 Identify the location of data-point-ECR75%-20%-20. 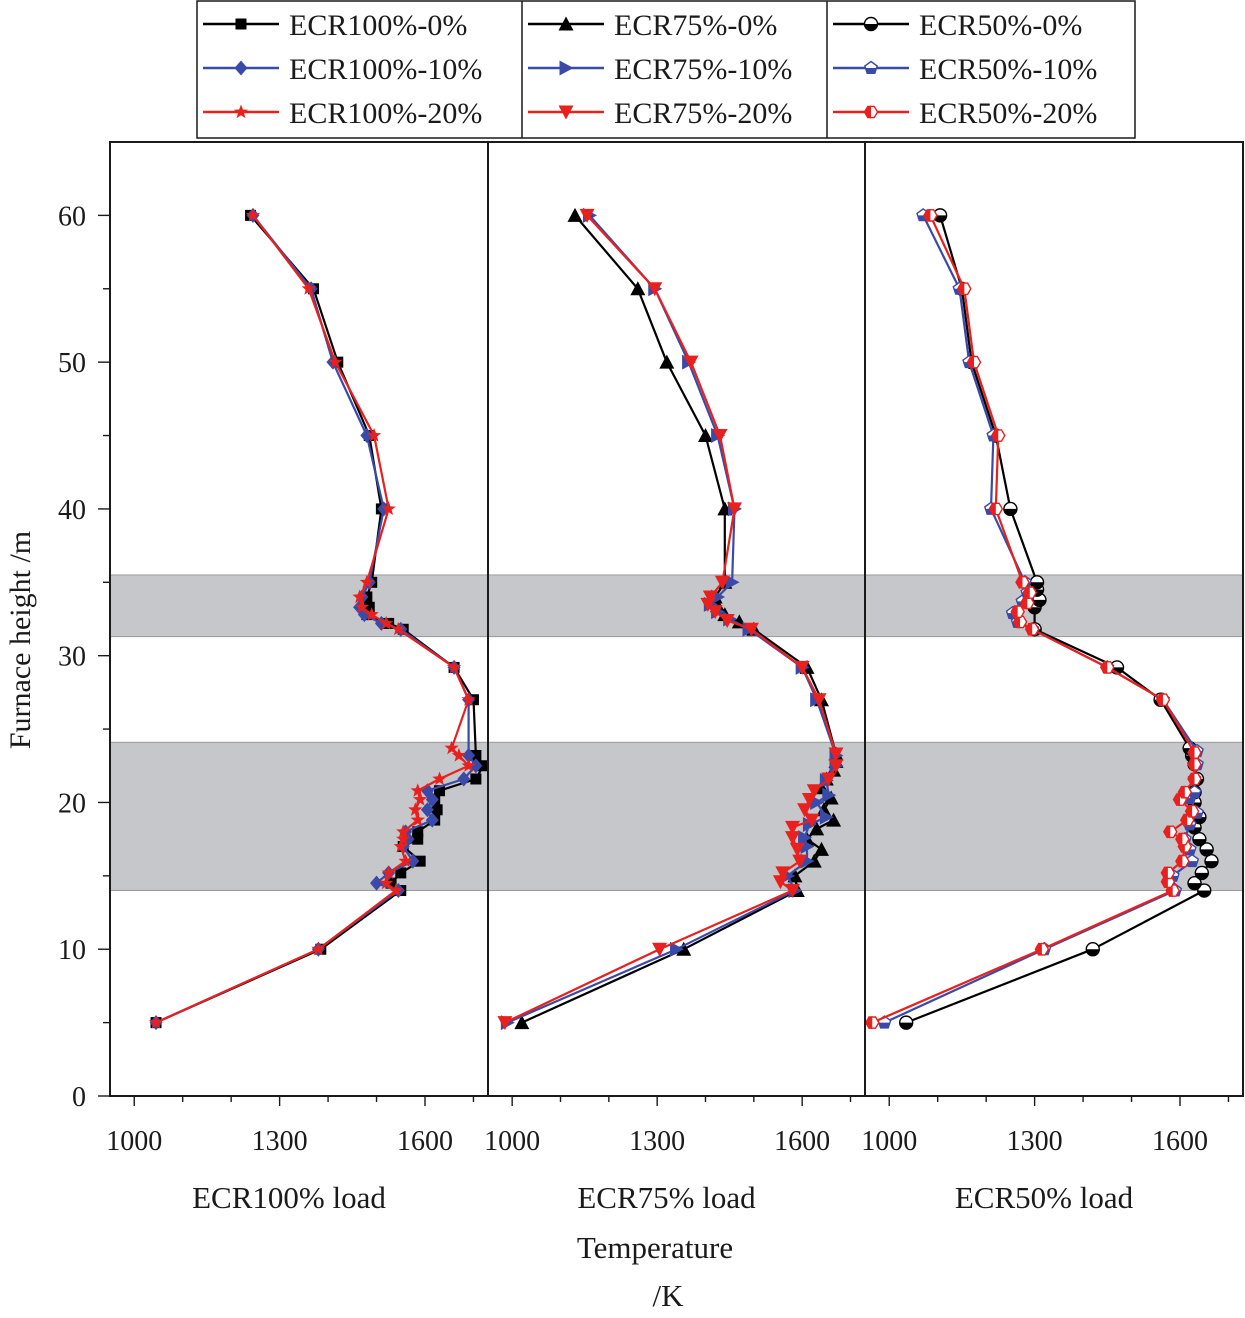
(715, 612).